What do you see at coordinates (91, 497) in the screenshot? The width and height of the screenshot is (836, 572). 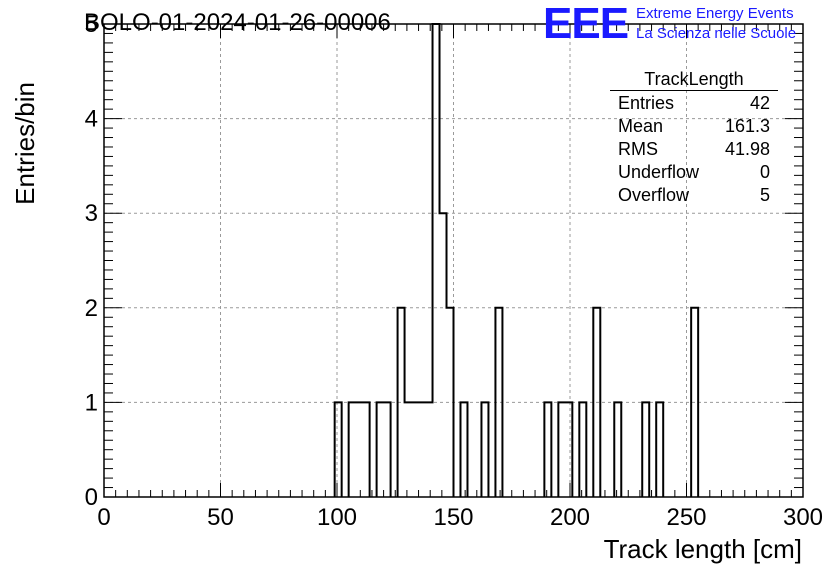 I see `y-tick-label: 0` at bounding box center [91, 497].